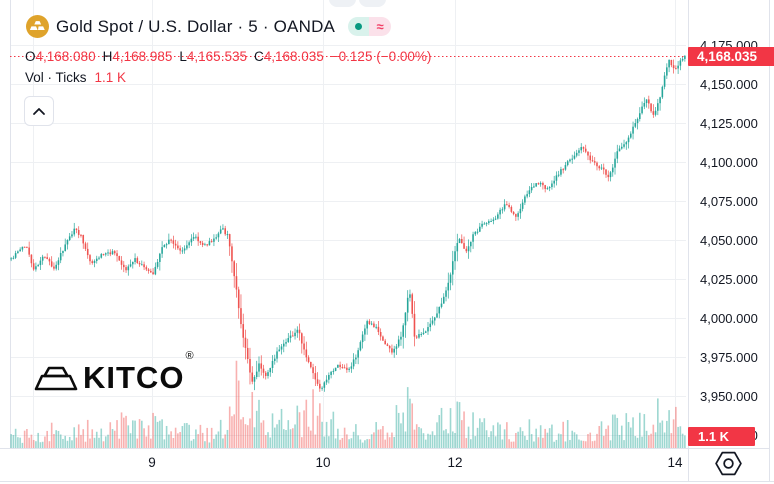  I want to click on chevron-up-icon, so click(39, 111).